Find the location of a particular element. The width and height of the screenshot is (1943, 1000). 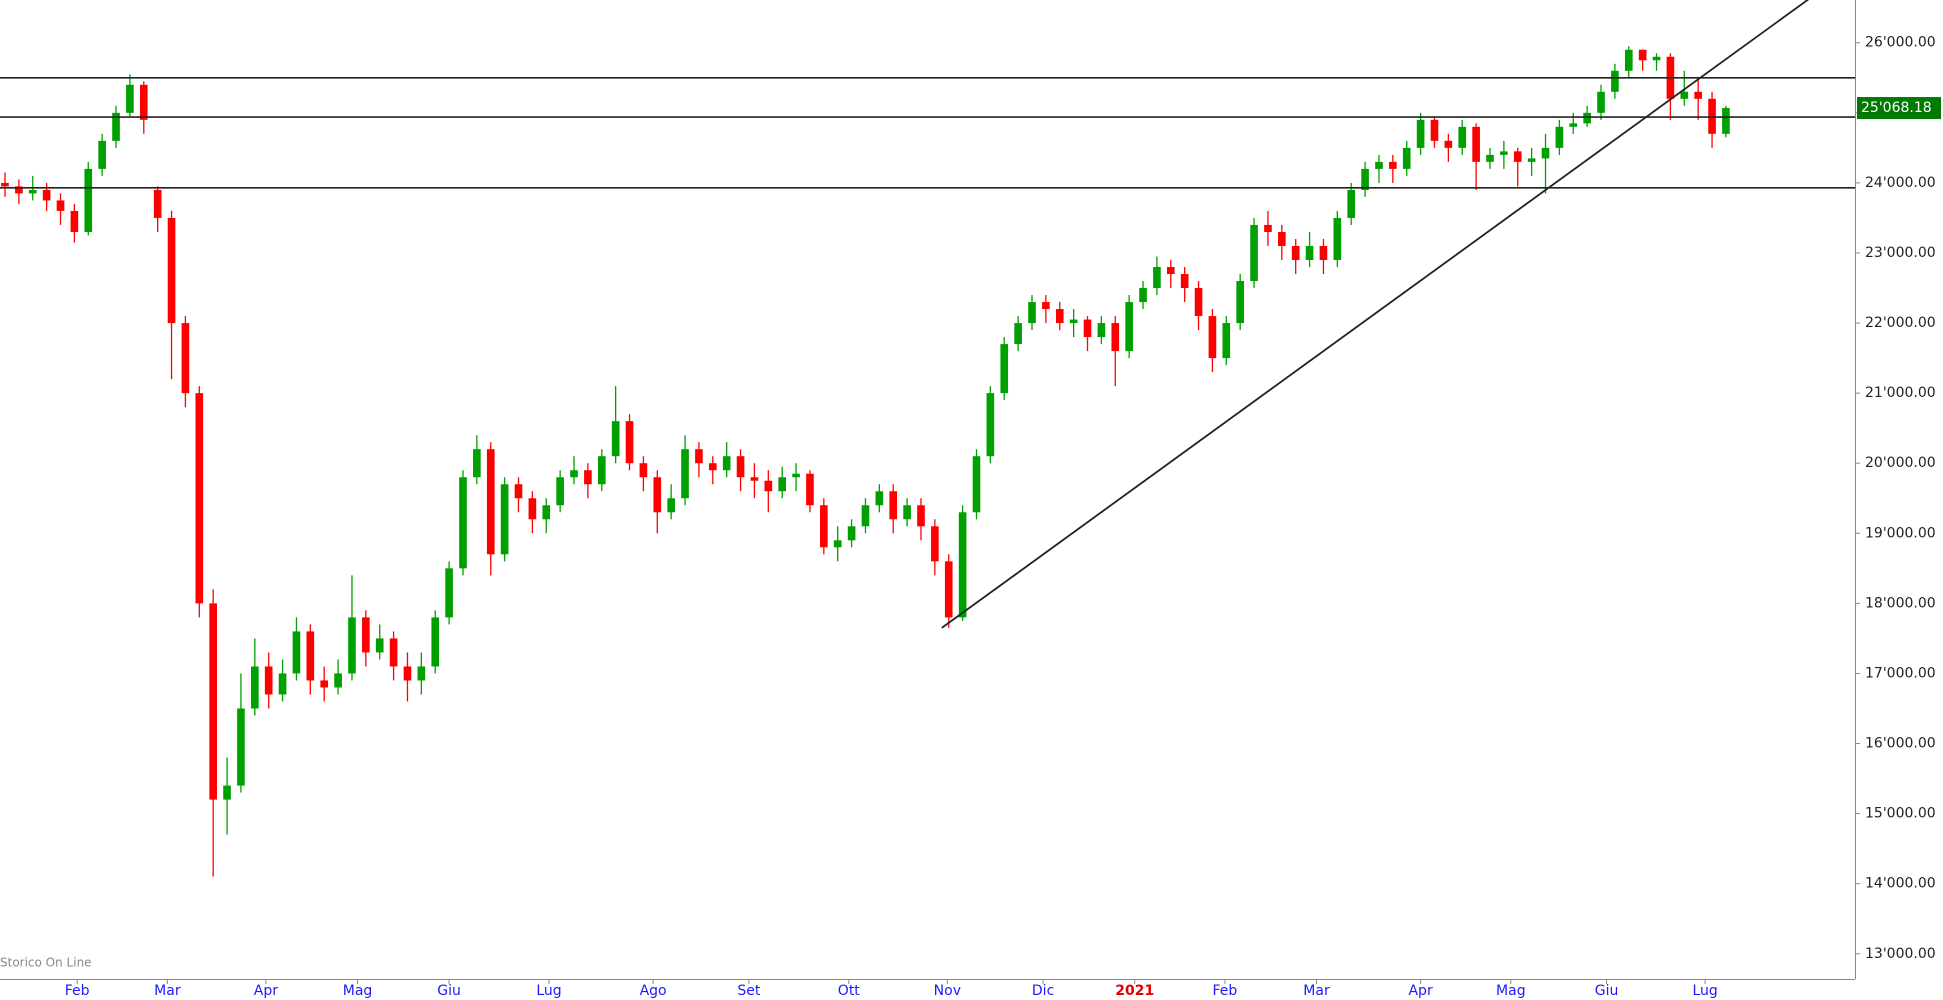

y-tick-label: 16'000.00 is located at coordinates (1900, 744).